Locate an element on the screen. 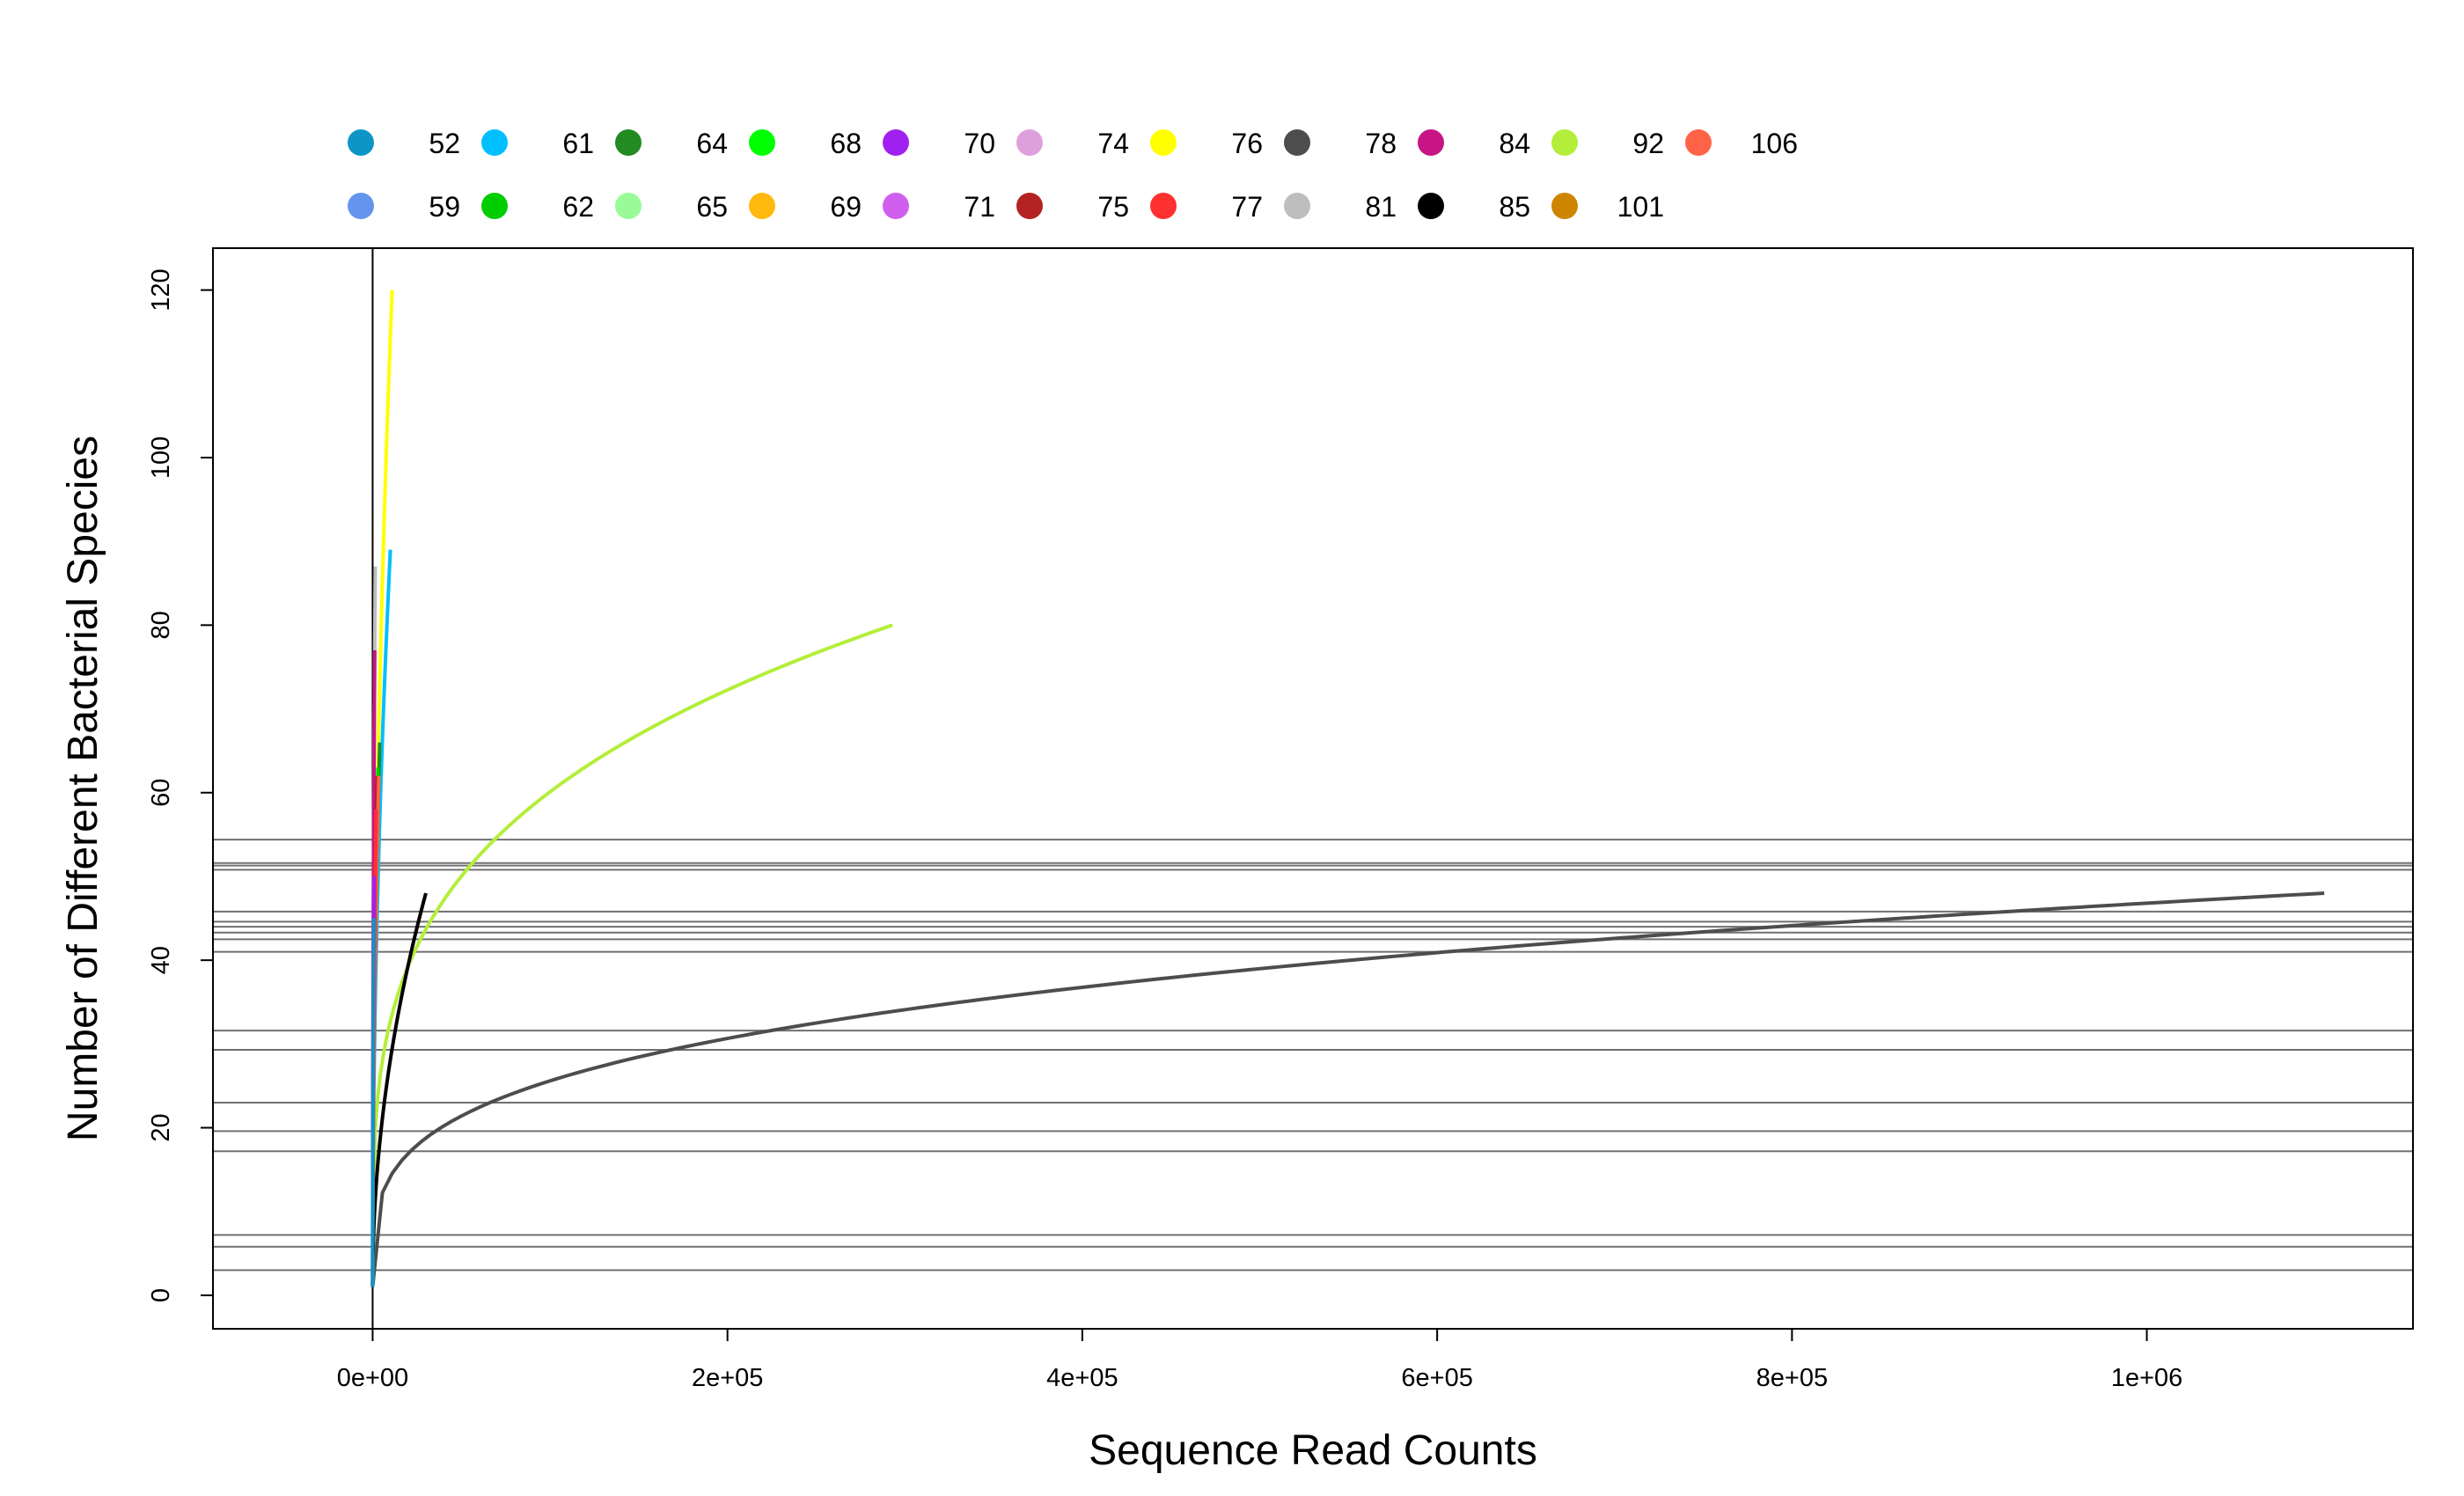 The width and height of the screenshot is (2464, 1496). legend-label: 77 is located at coordinates (1247, 207).